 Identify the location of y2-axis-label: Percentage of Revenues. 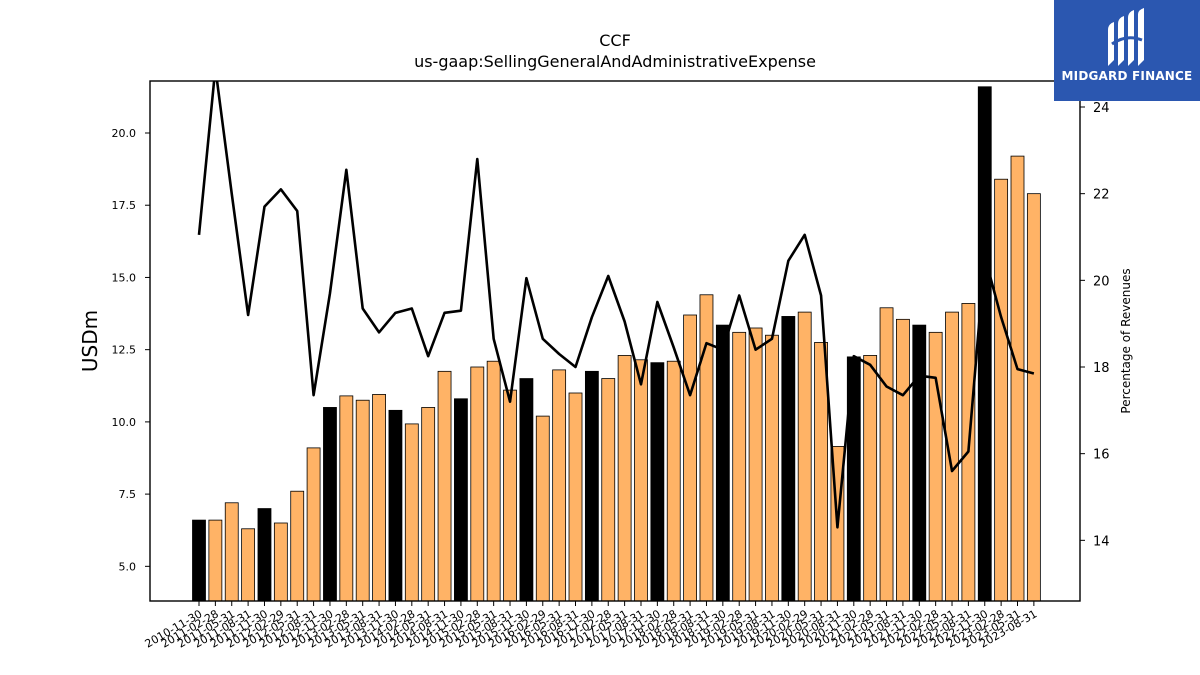
(1126, 340).